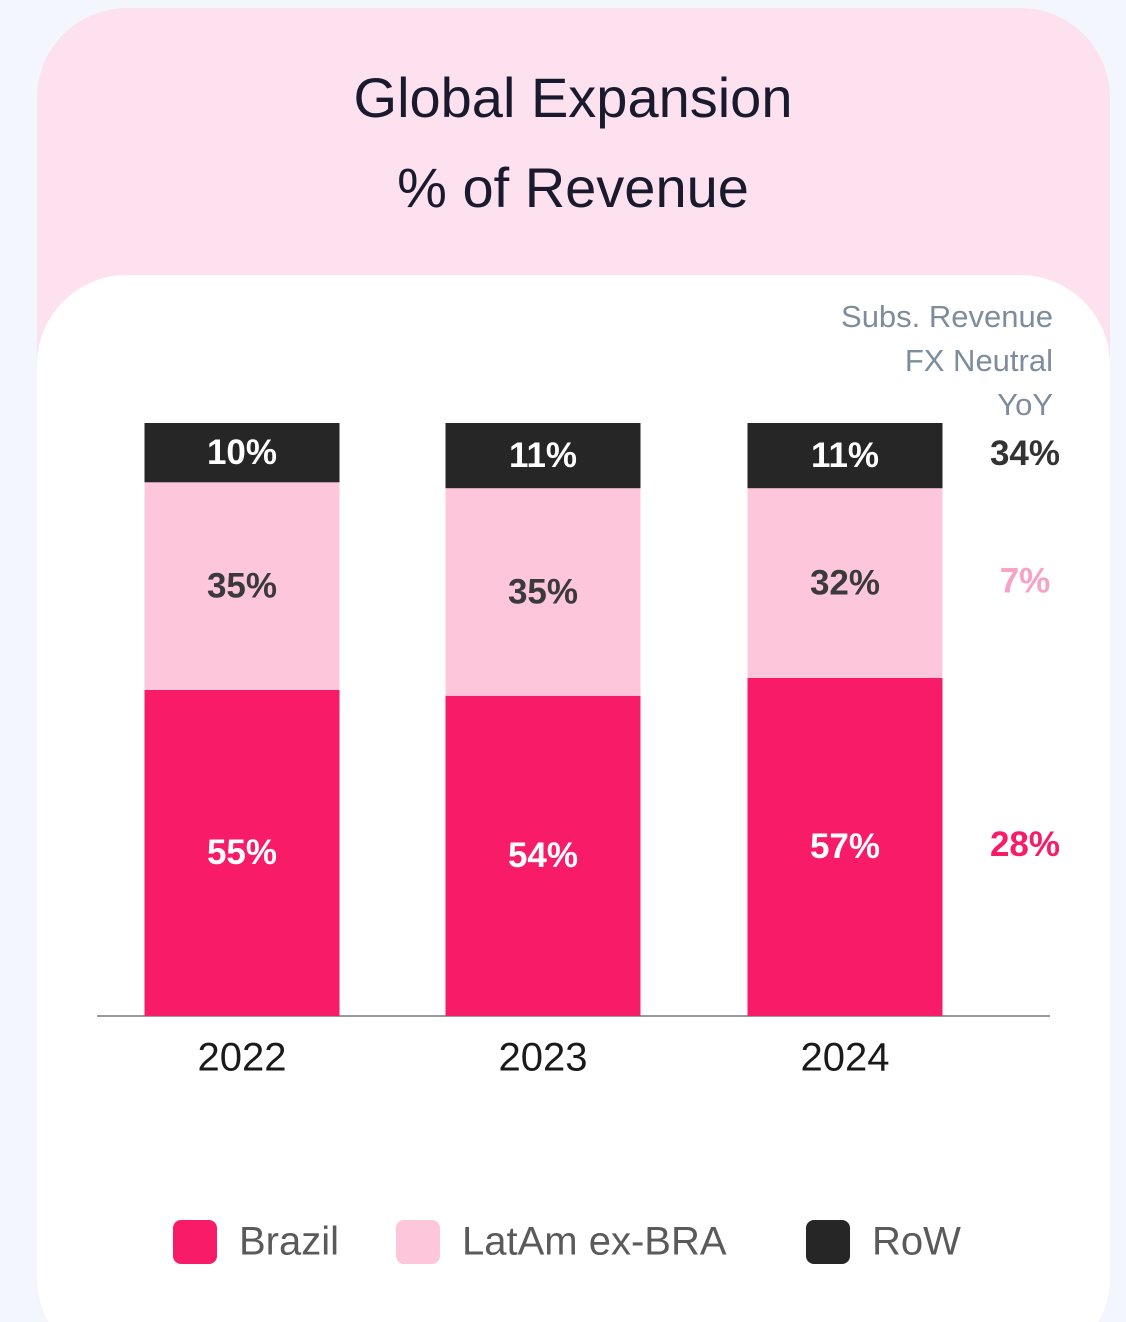 The width and height of the screenshot is (1126, 1322). Describe the element at coordinates (1025, 453) in the screenshot. I see `yoy-label: 34%` at that location.